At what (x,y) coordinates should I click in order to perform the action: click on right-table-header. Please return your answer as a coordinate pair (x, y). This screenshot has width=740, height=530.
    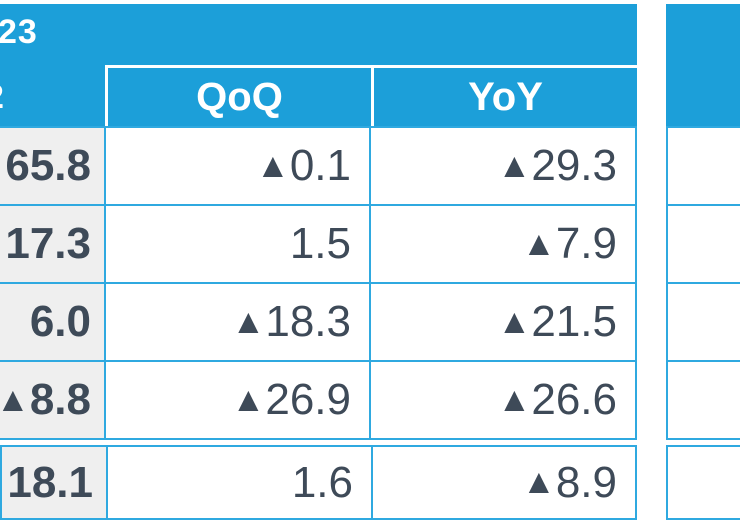
    Looking at the image, I should click on (703, 65).